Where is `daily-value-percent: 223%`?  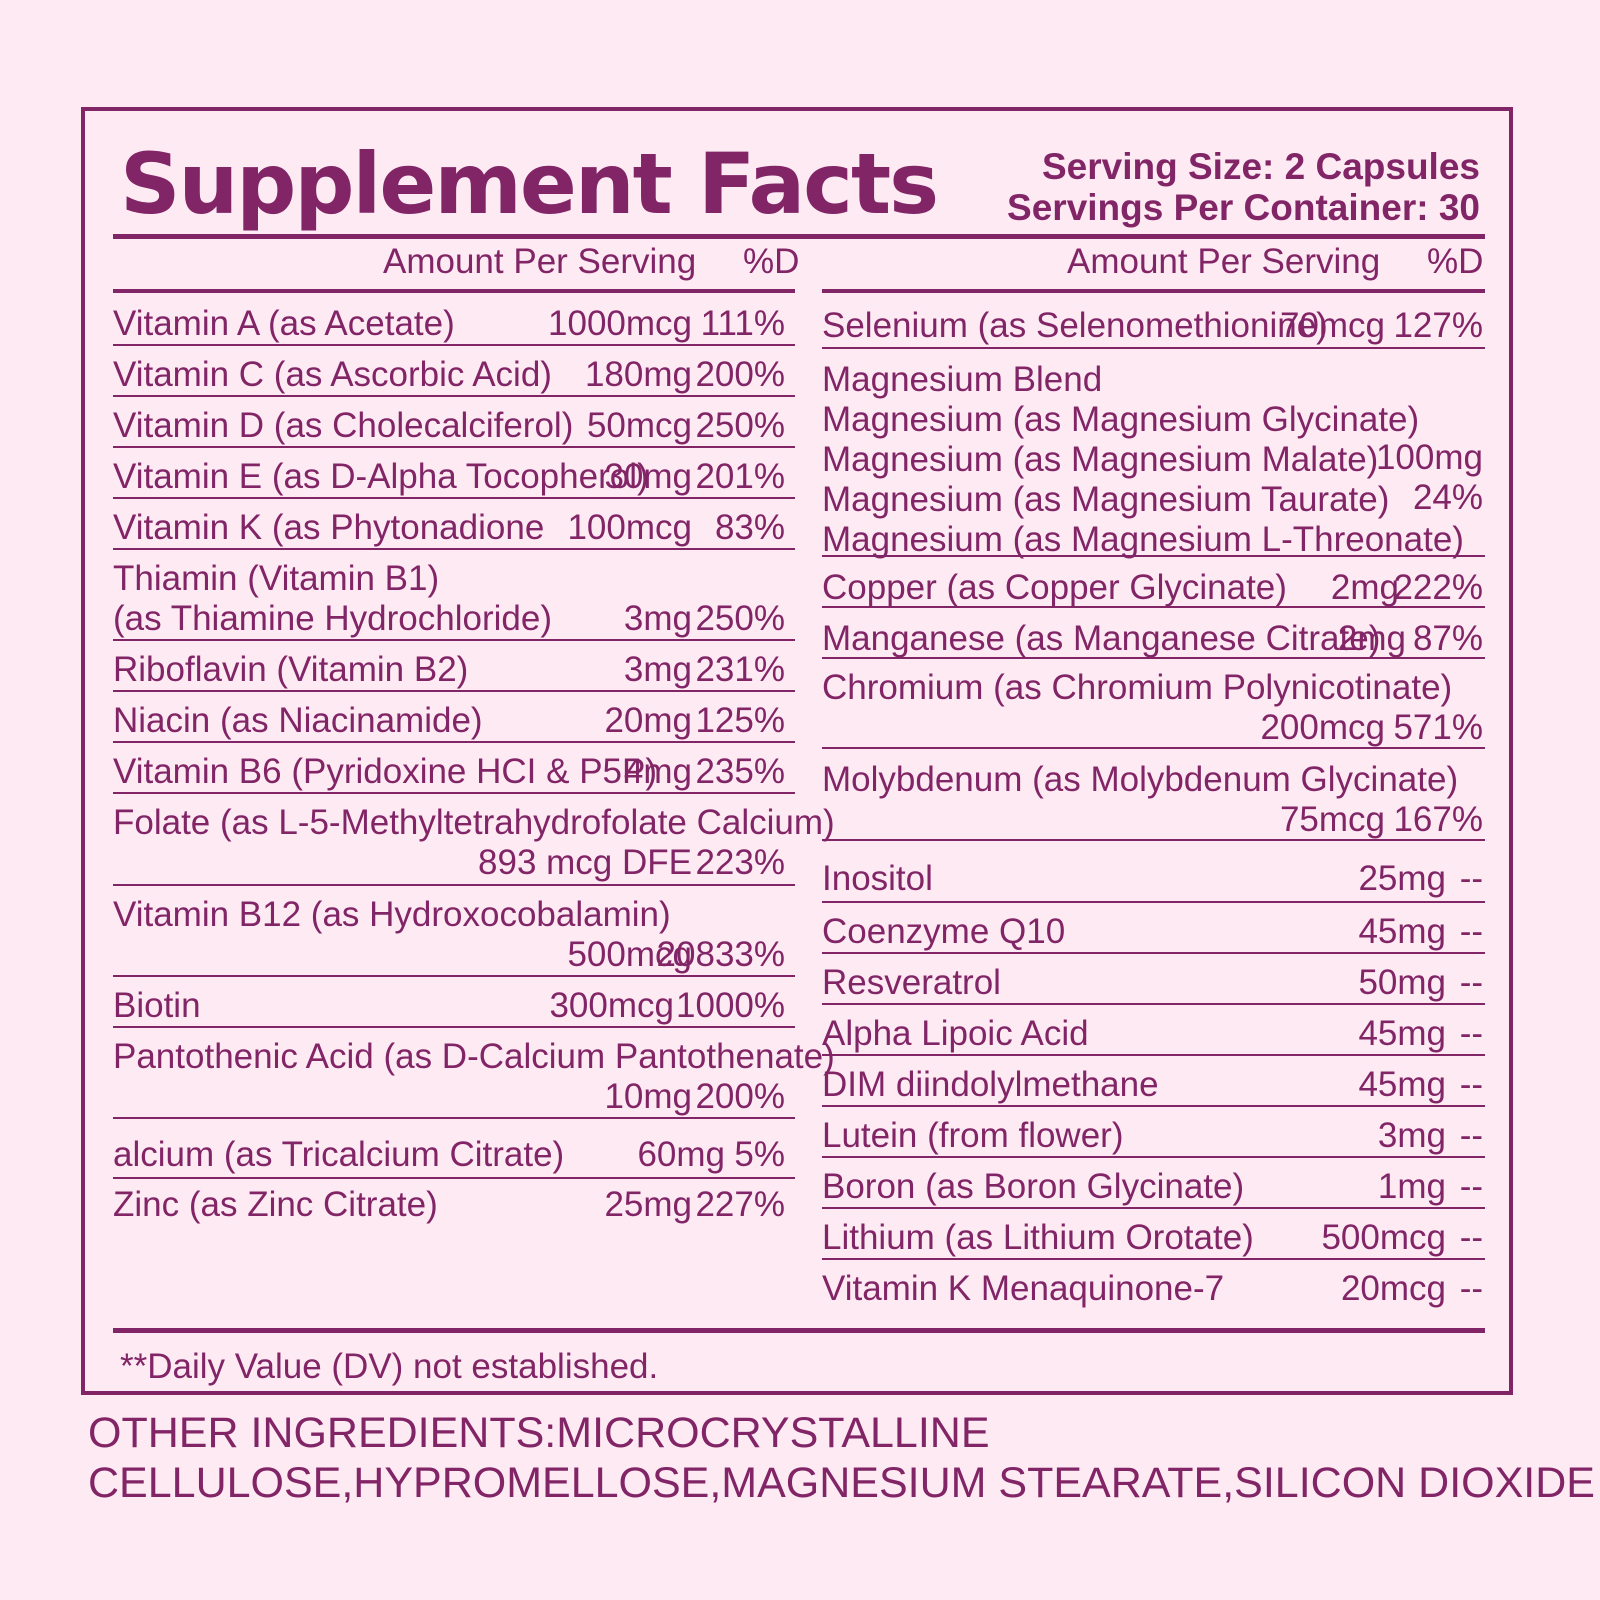 daily-value-percent: 223% is located at coordinates (740, 862).